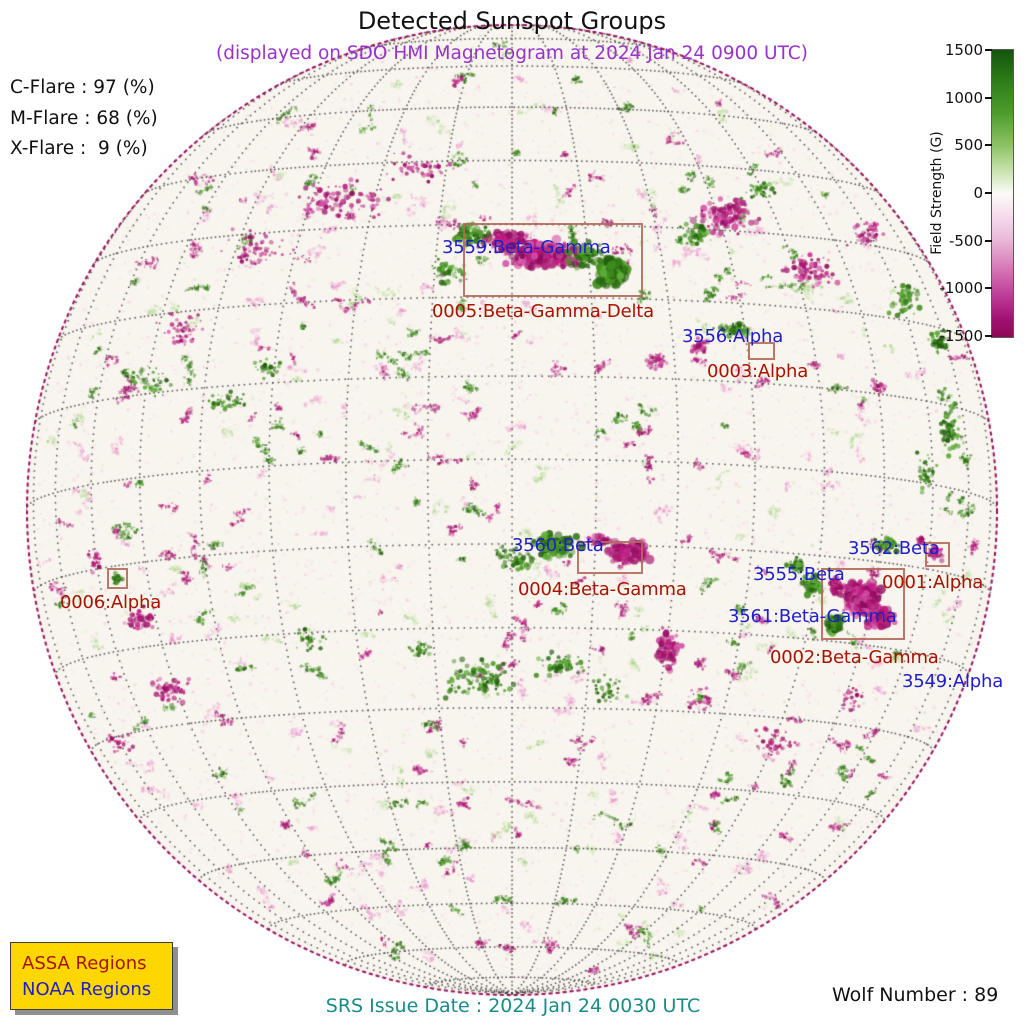 This screenshot has width=1024, height=1024. What do you see at coordinates (512, 21) in the screenshot?
I see `page-title: Detected Sunspot Groups` at bounding box center [512, 21].